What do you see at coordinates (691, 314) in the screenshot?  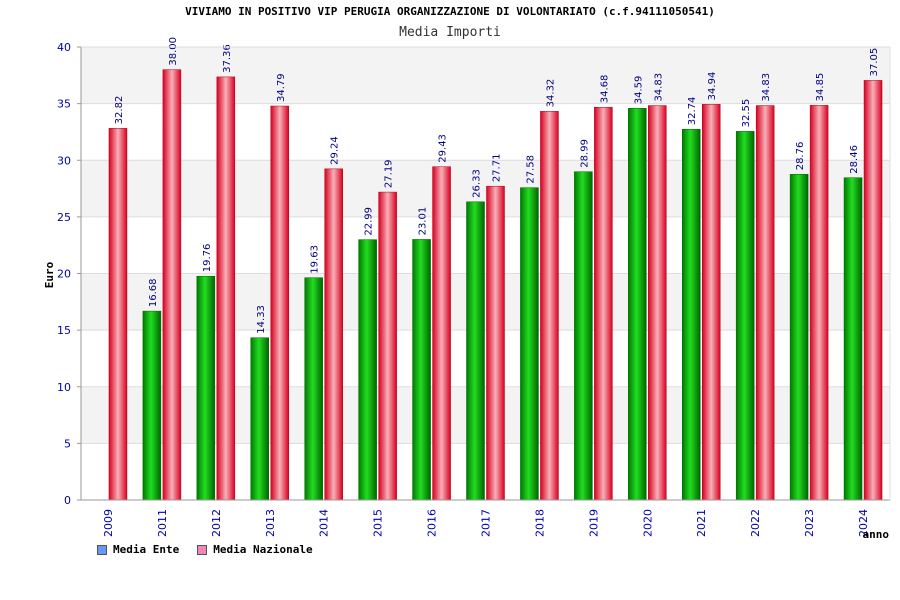 I see `bar-media-ente-2021` at bounding box center [691, 314].